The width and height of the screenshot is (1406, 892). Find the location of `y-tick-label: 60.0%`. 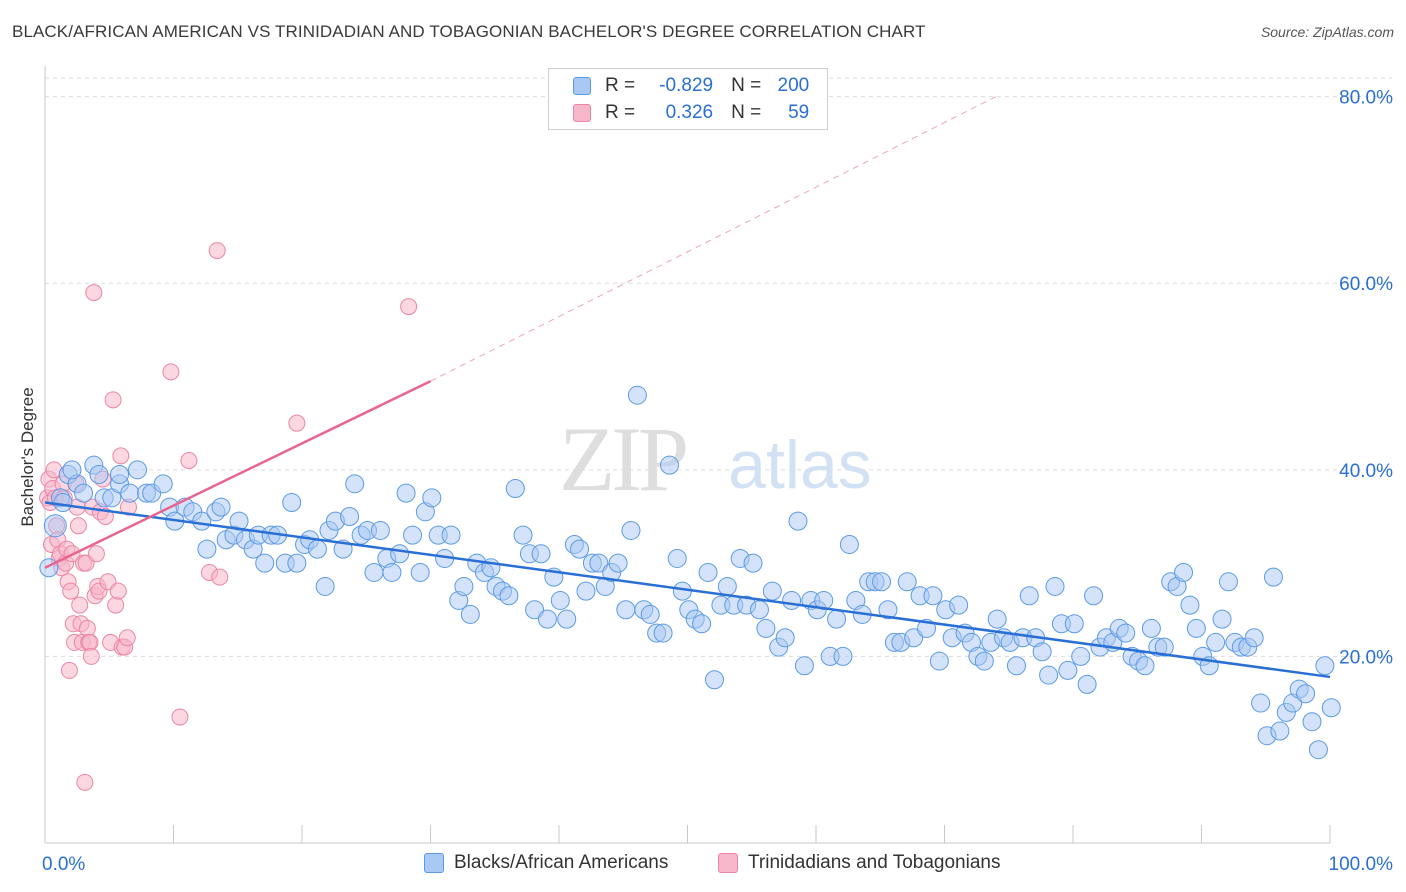

y-tick-label: 60.0% is located at coordinates (1366, 284).